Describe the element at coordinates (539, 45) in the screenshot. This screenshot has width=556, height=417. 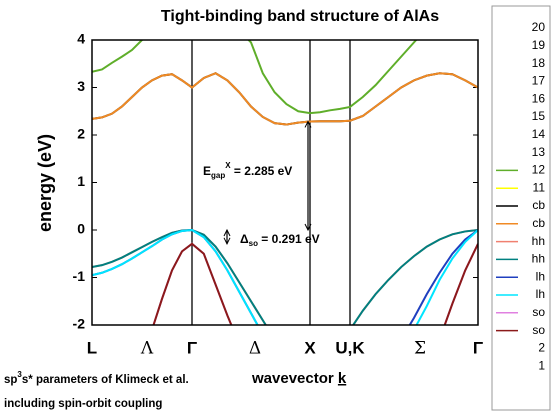
I see `legend-label: 19` at that location.